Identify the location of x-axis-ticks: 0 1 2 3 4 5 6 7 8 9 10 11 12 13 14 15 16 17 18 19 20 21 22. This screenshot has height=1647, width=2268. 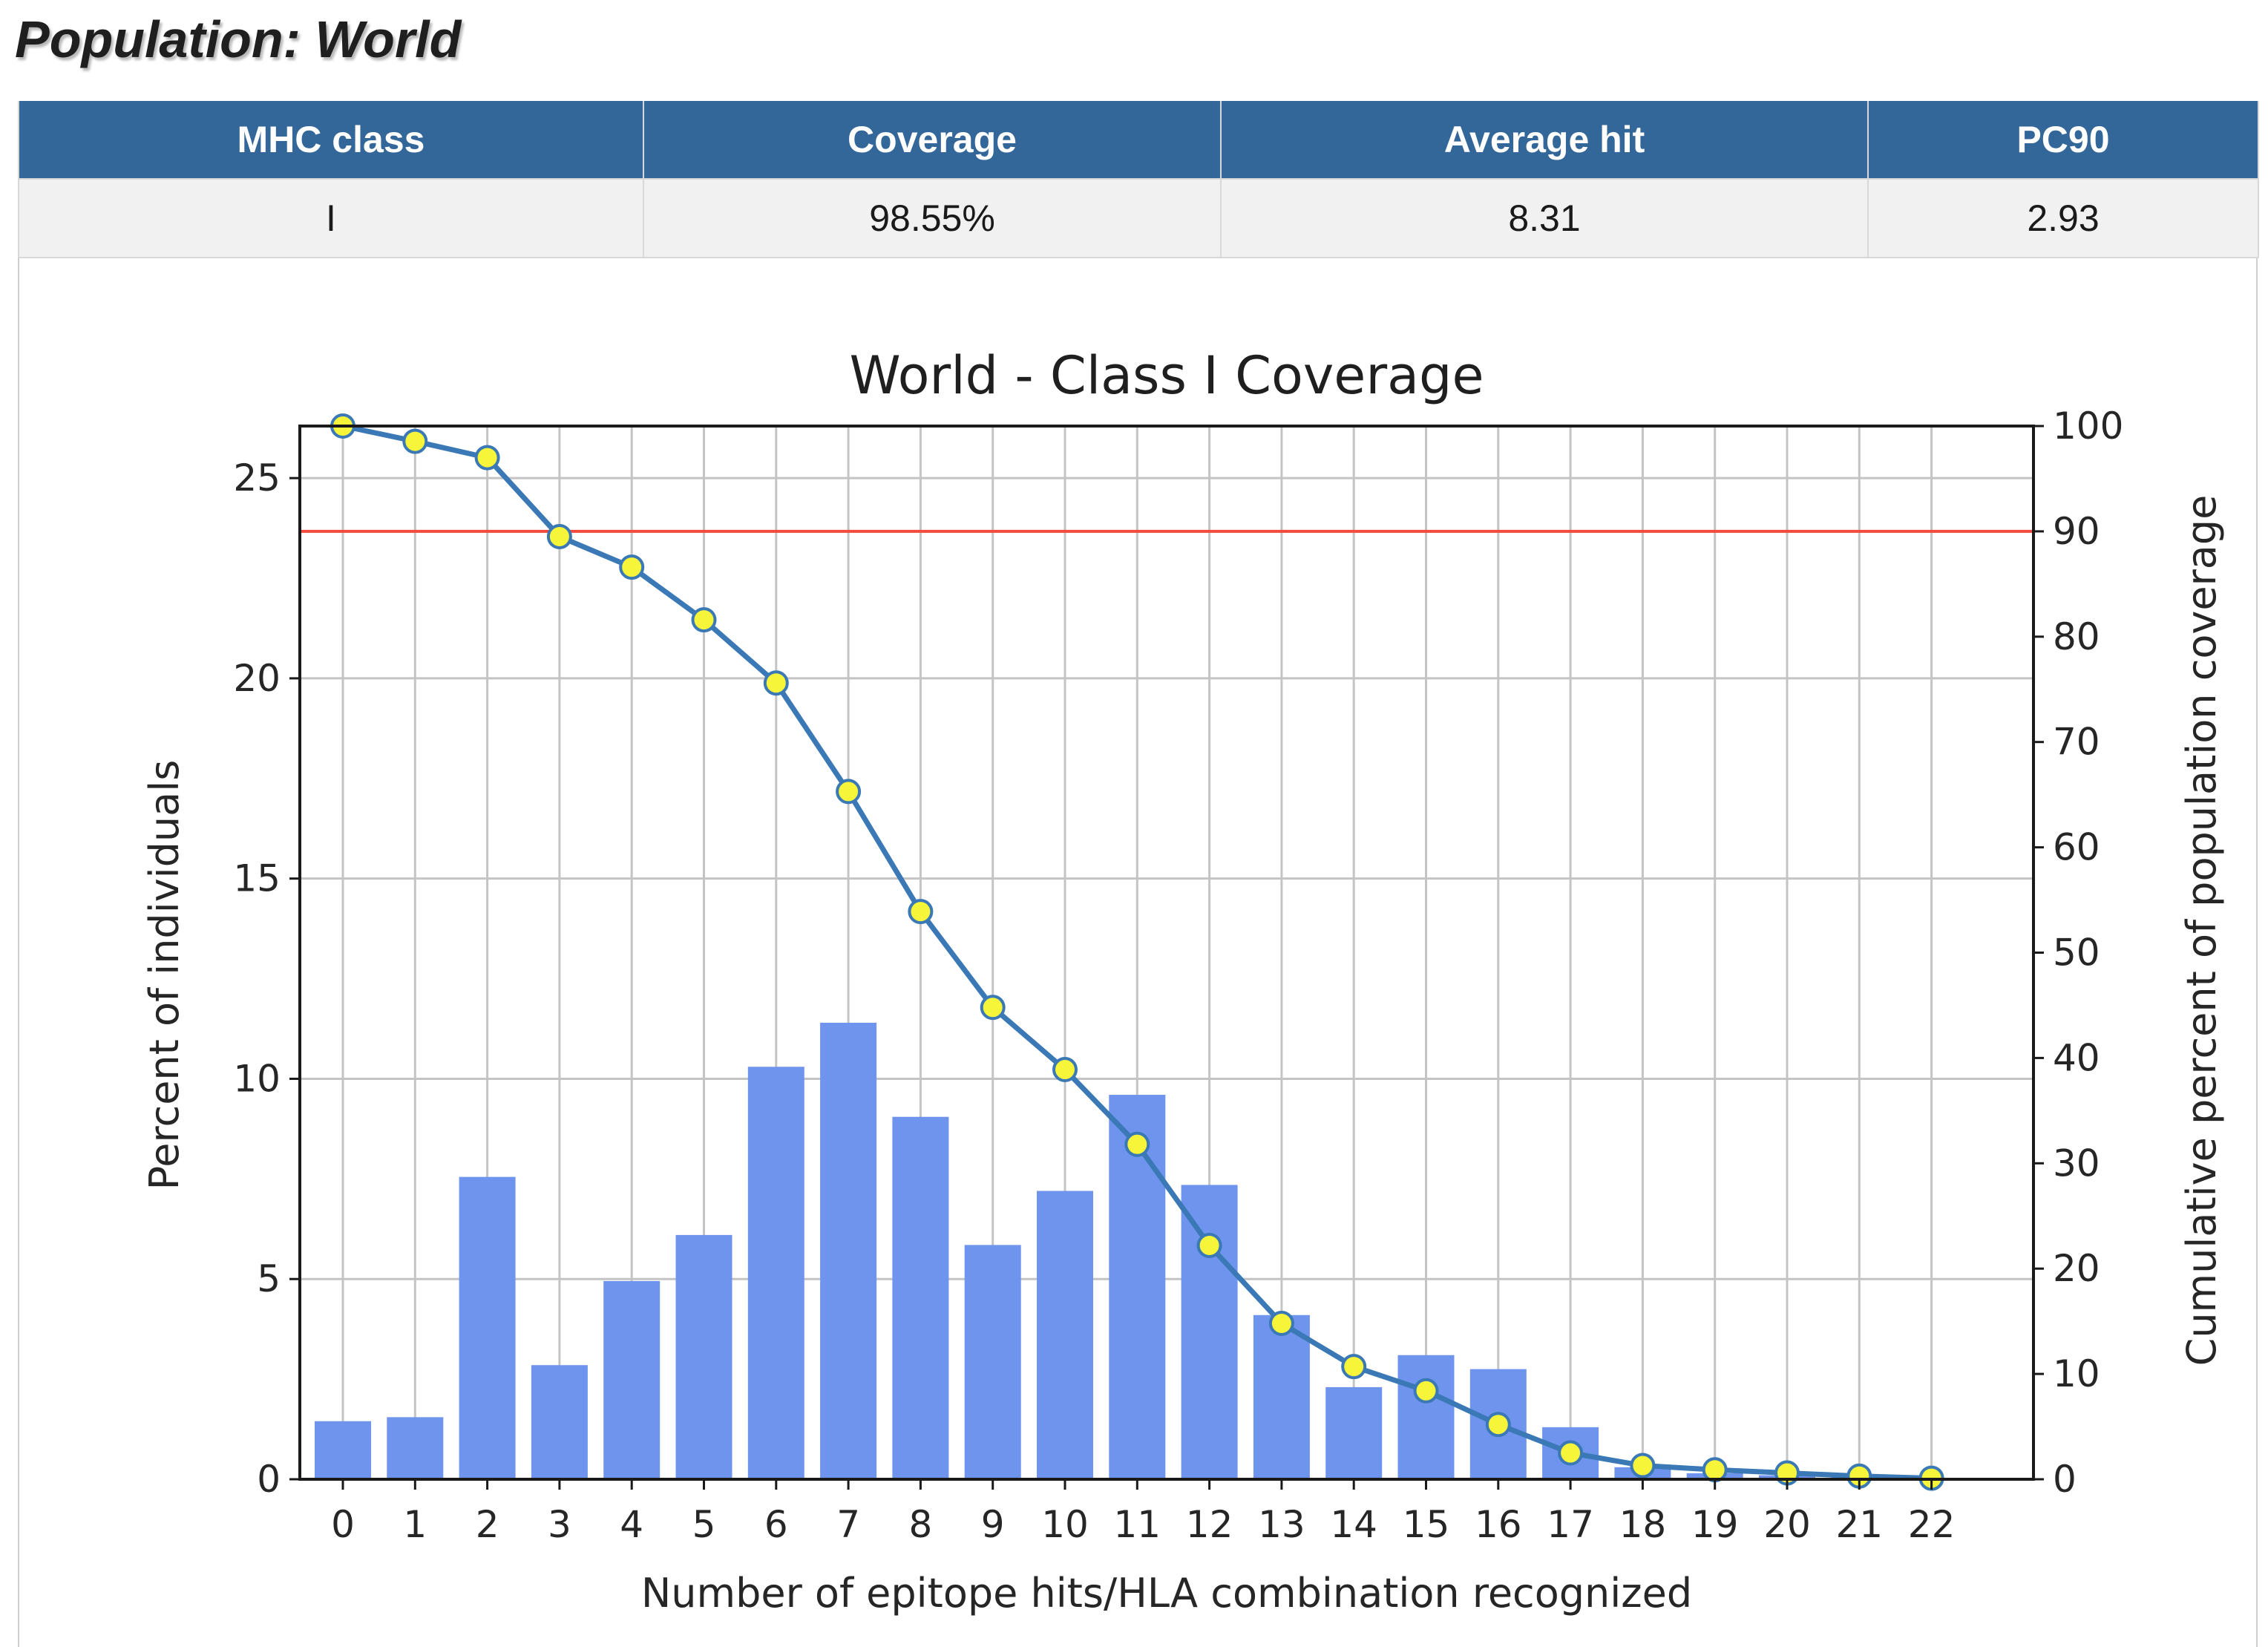
(1143, 1512).